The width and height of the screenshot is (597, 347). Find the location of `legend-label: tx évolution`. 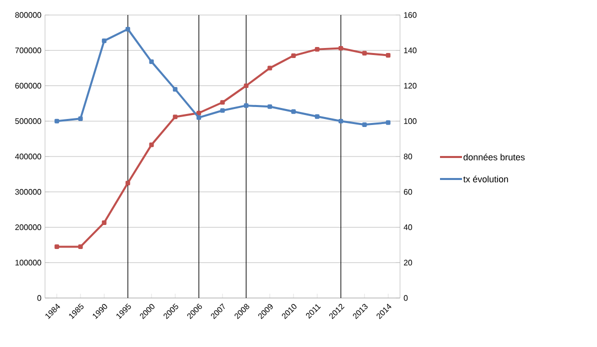

legend-label: tx évolution is located at coordinates (485, 179).